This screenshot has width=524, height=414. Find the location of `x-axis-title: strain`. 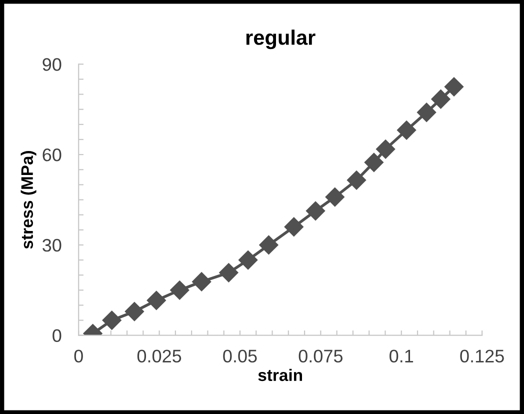

x-axis-title: strain is located at coordinates (280, 375).